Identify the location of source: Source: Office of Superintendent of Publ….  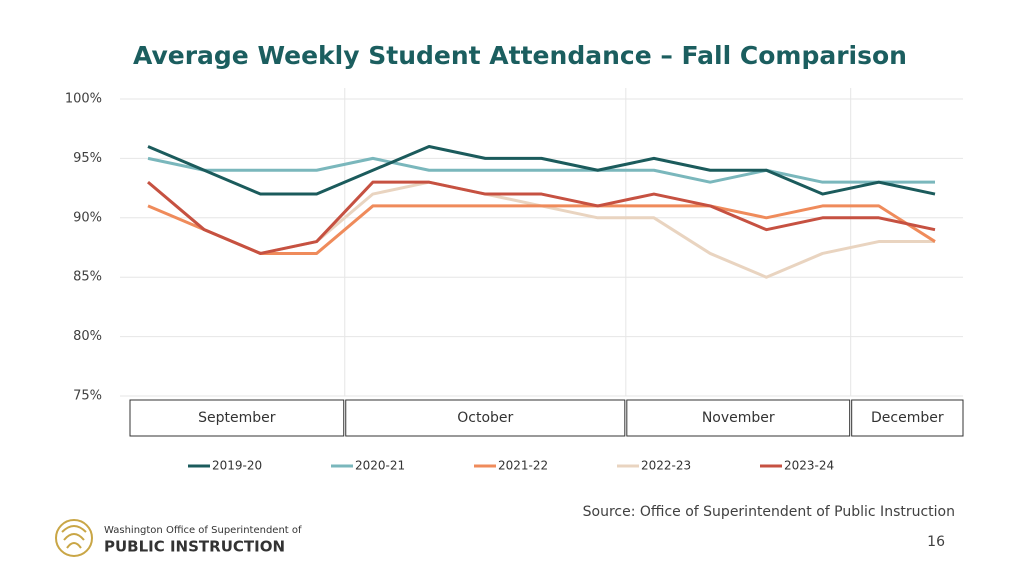
(769, 512).